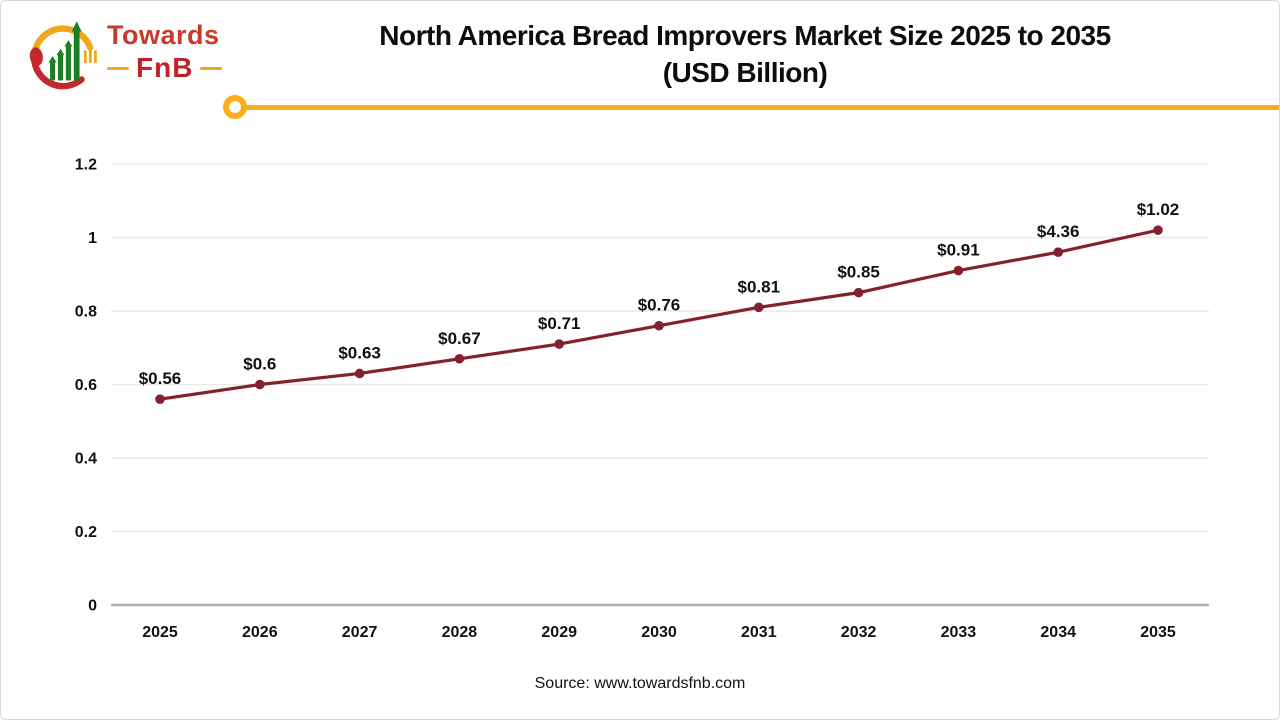 This screenshot has height=720, width=1280. What do you see at coordinates (1158, 632) in the screenshot?
I see `x-tick-label: 2035` at bounding box center [1158, 632].